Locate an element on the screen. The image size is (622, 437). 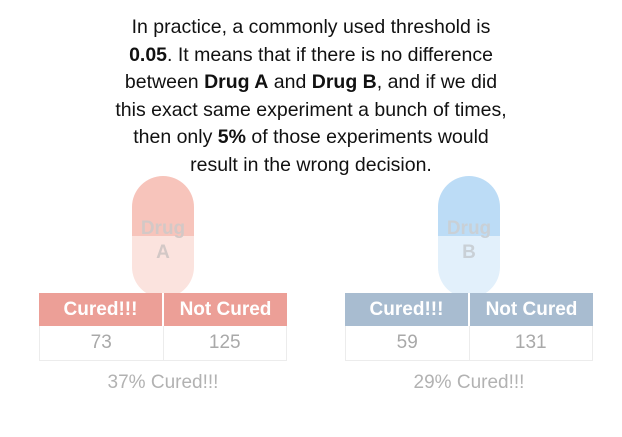
threshold-value: 0.05 is located at coordinates (148, 54).